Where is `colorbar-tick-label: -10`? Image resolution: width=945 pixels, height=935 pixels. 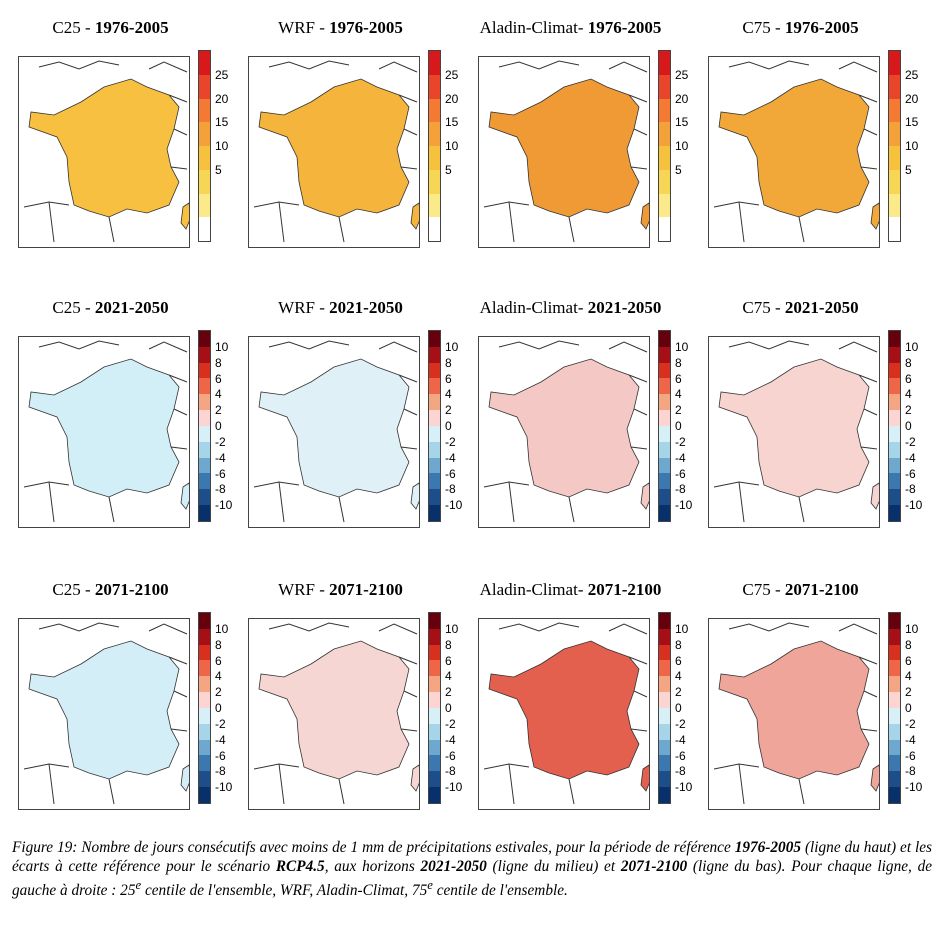
colorbar-tick-label: -10 is located at coordinates (224, 505).